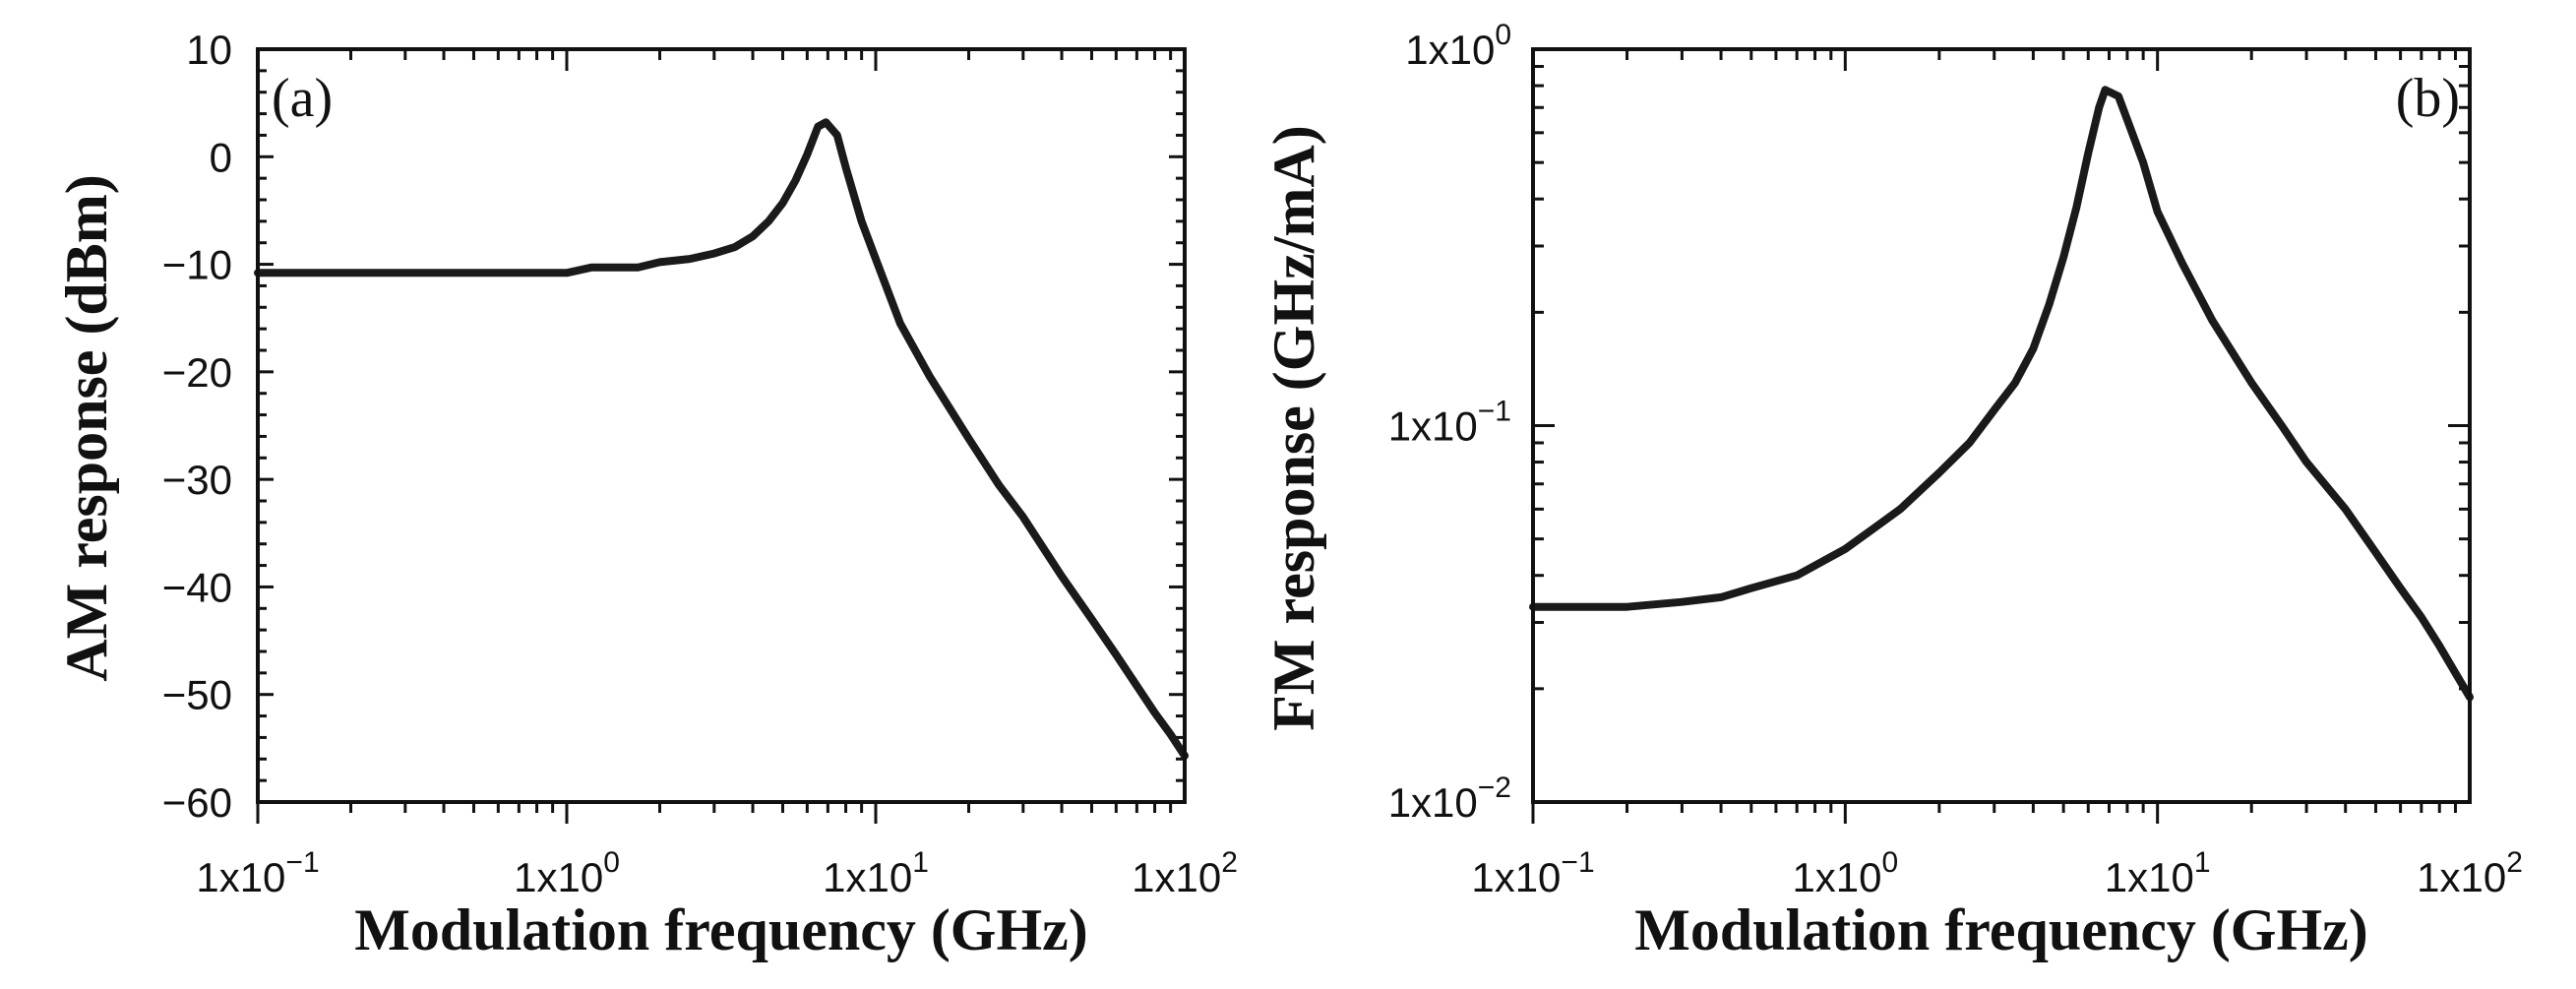 Image resolution: width=2576 pixels, height=989 pixels. What do you see at coordinates (876, 873) in the screenshot?
I see `panel-a-x-tick-label: 1x10¹` at bounding box center [876, 873].